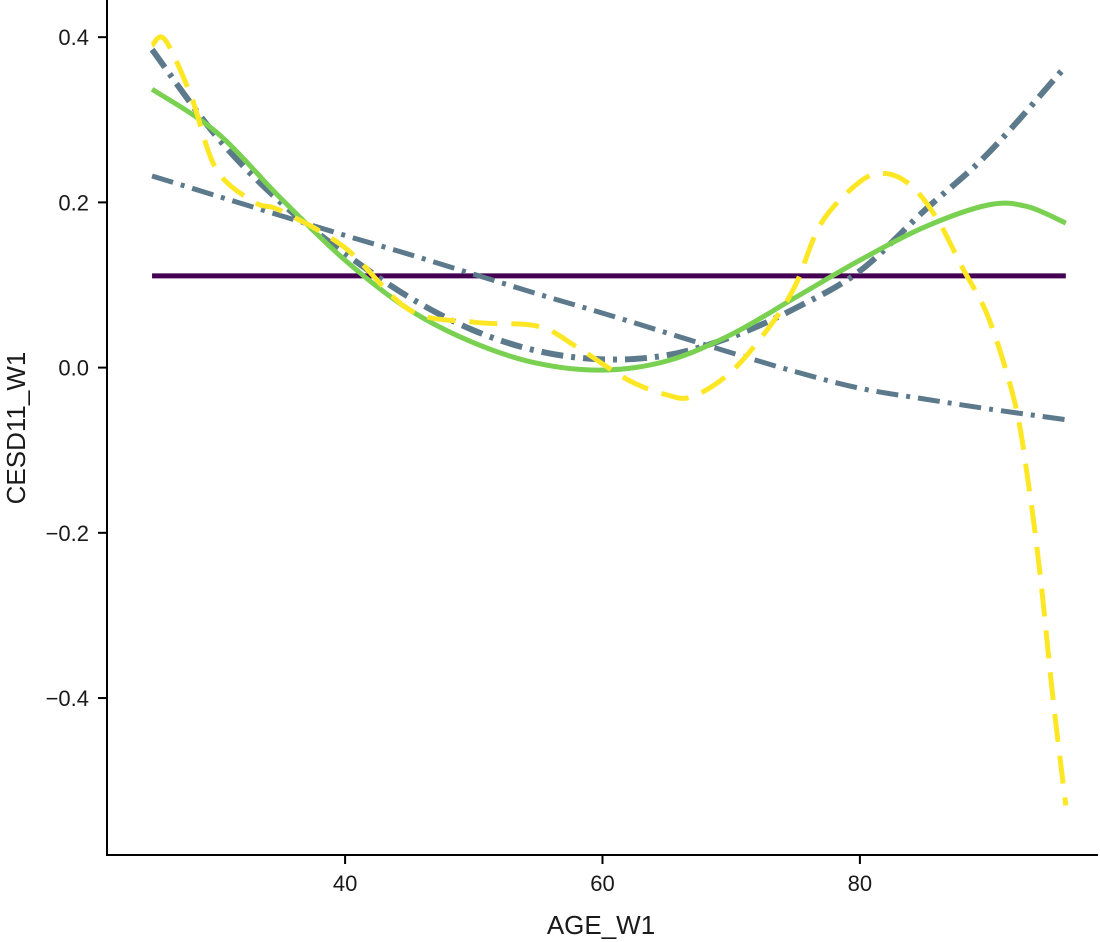 The height and width of the screenshot is (942, 1100). Describe the element at coordinates (602, 883) in the screenshot. I see `x-tick-label: 60` at that location.